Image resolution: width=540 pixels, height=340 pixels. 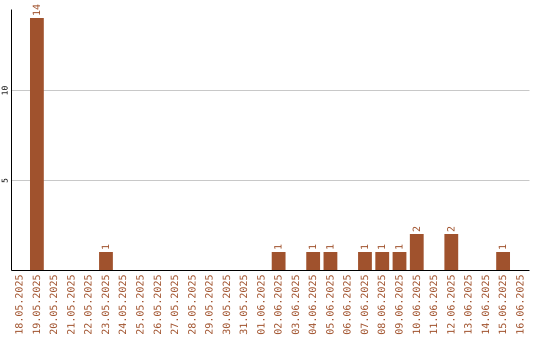 What do you see at coordinates (365, 304) in the screenshot?
I see `x-tick-label: 07.06.2025` at bounding box center [365, 304].